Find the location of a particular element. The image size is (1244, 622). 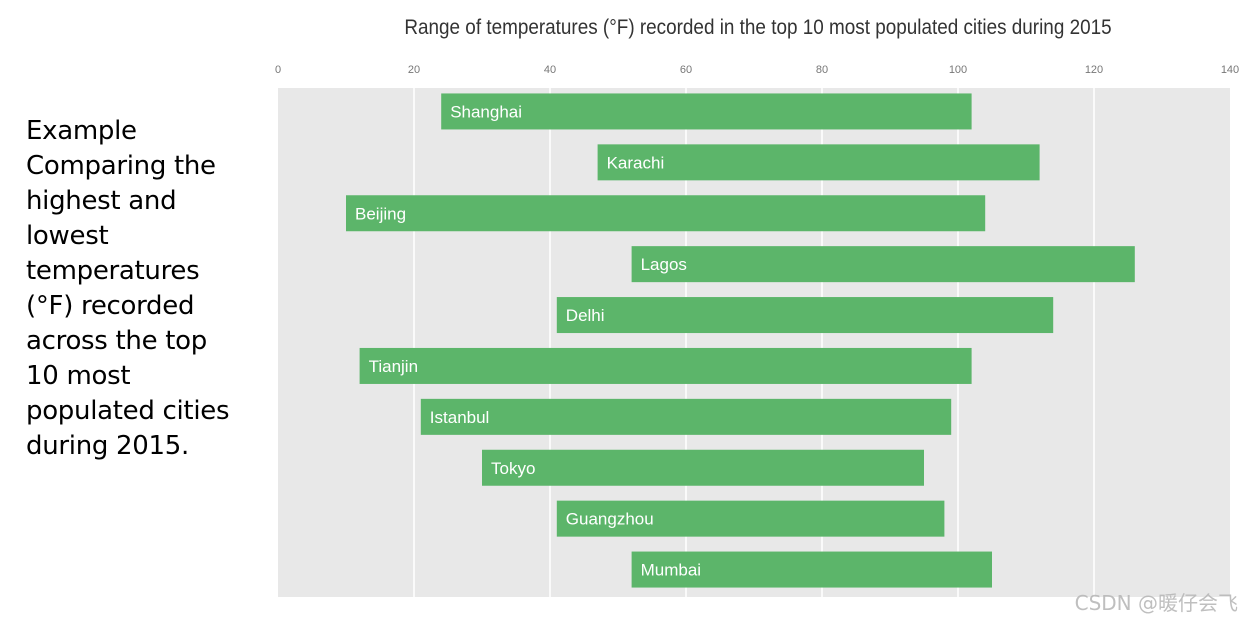

x-tick-label: 100 is located at coordinates (958, 70).